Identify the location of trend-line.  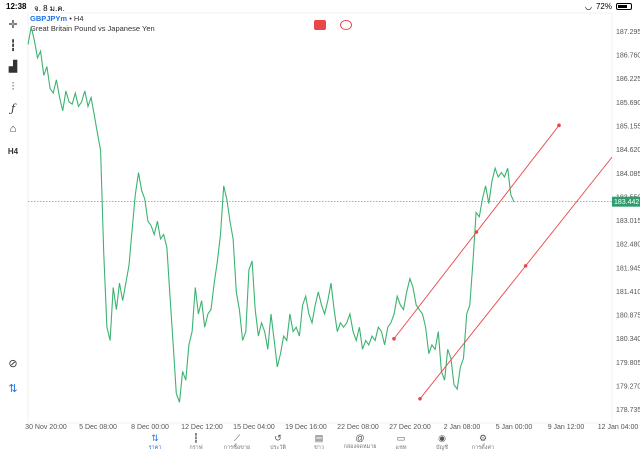
(476, 232).